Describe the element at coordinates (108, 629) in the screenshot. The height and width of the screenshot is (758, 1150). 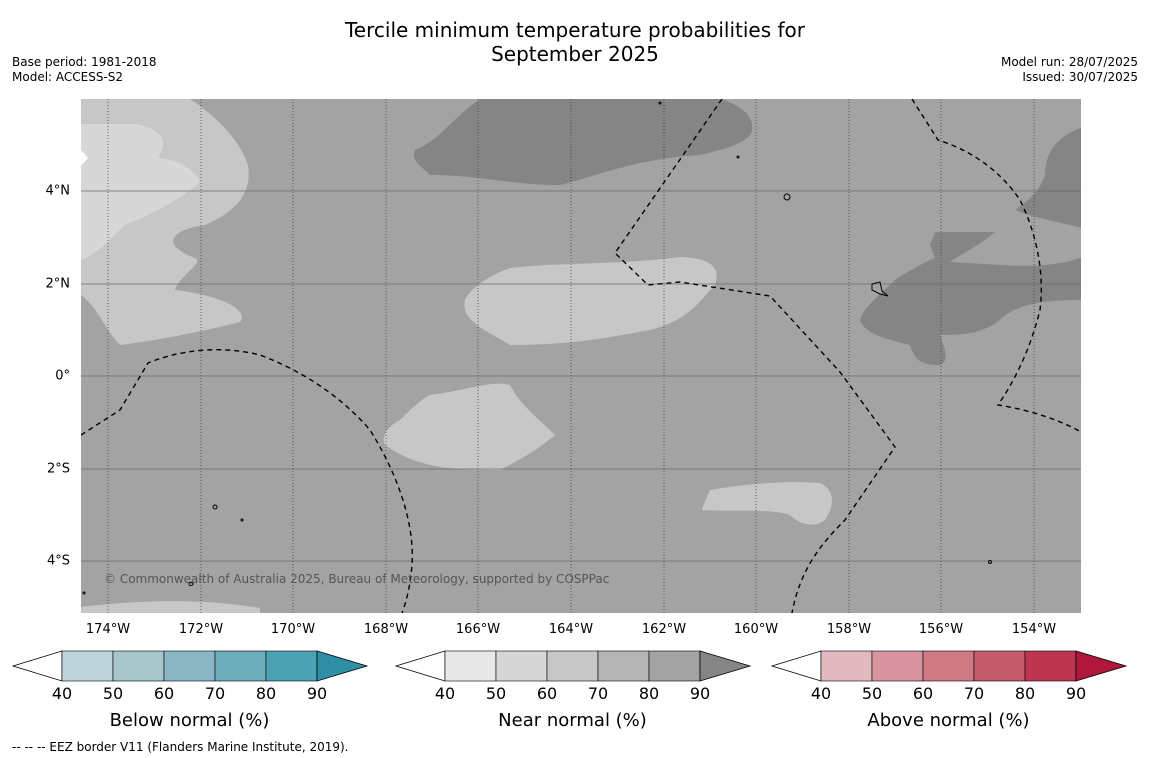
I see `x-tick: 174°W` at that location.